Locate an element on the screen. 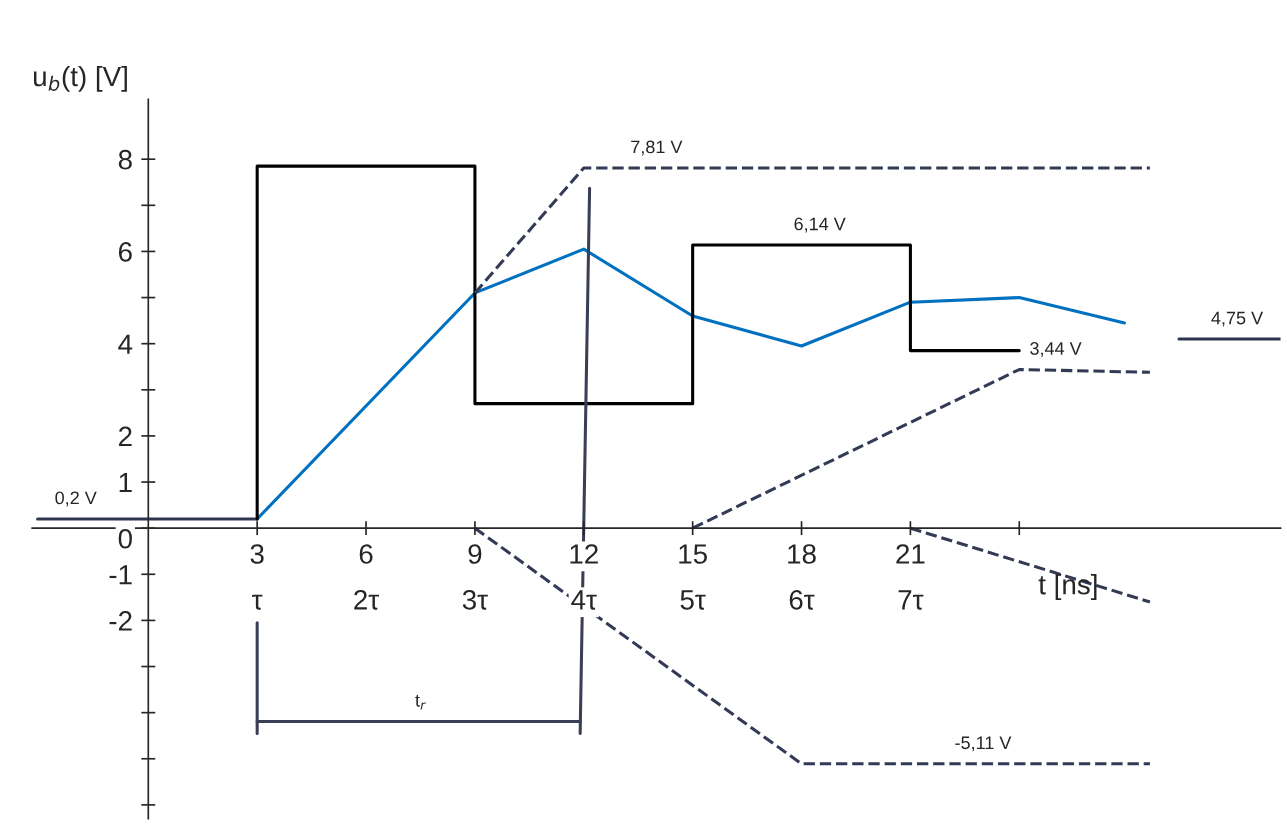 Image resolution: width=1287 pixels, height=827 pixels. x-tick-label: 21 is located at coordinates (910, 554).